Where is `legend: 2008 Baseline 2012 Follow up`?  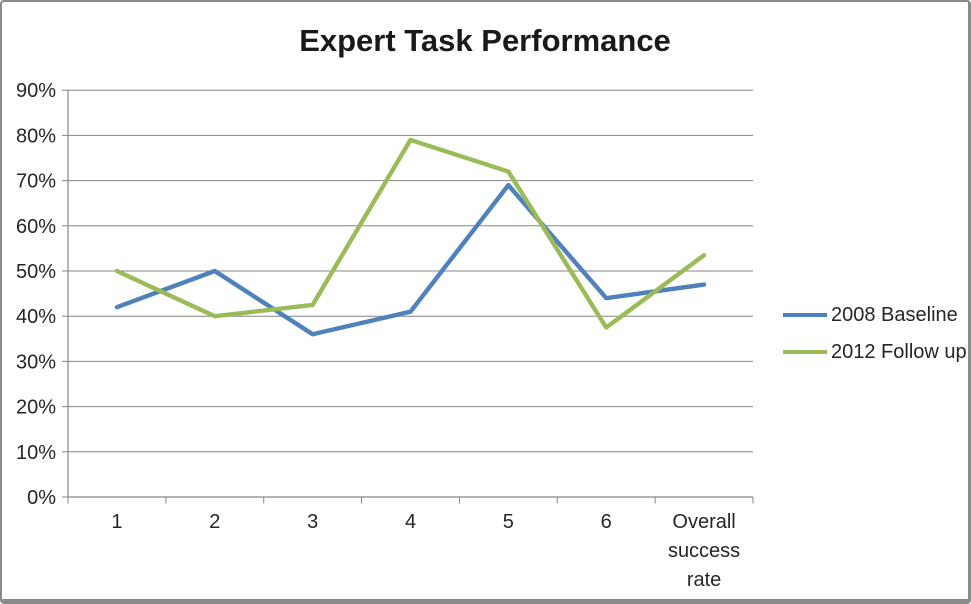 legend: 2008 Baseline 2012 Follow up is located at coordinates (875, 338).